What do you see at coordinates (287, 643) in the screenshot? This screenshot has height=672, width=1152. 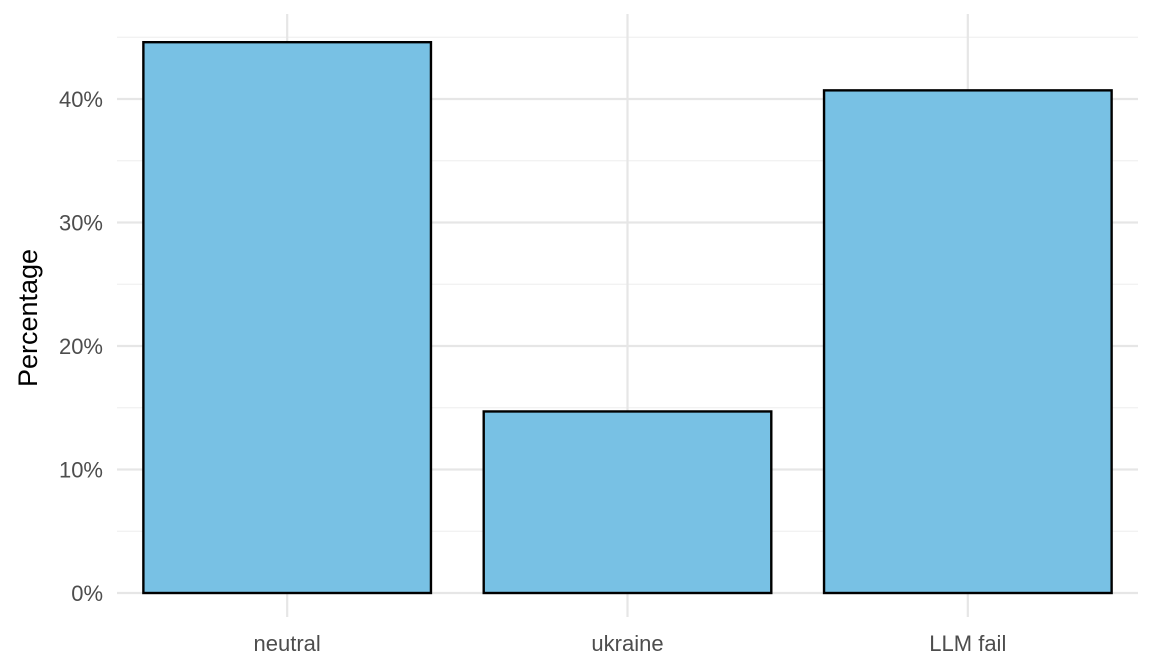 I see `x-tick-label: neutral` at bounding box center [287, 643].